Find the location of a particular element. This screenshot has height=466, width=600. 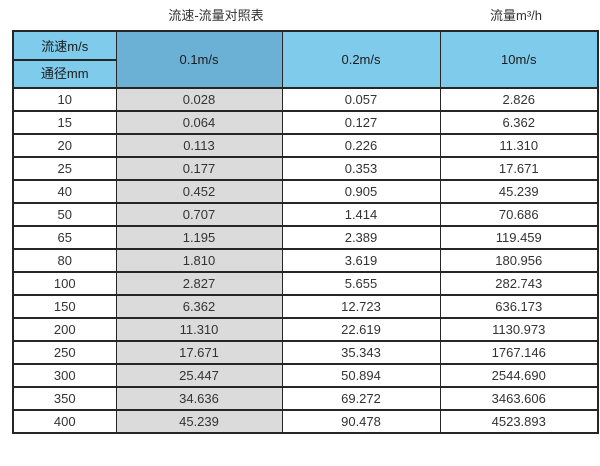

value-cell-2: 0.226 is located at coordinates (361, 145).